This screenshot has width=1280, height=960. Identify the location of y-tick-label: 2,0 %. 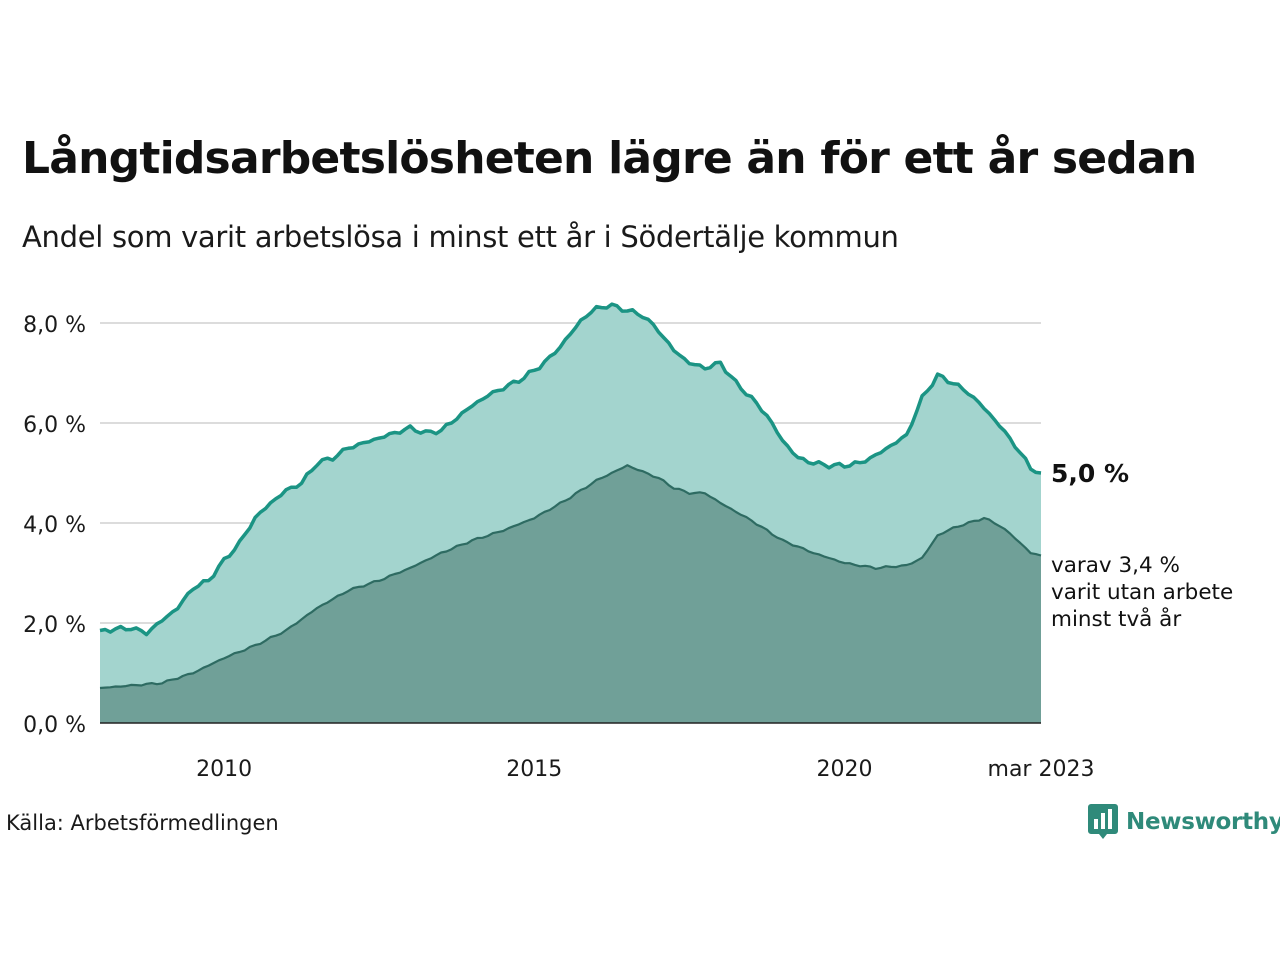
(54, 625).